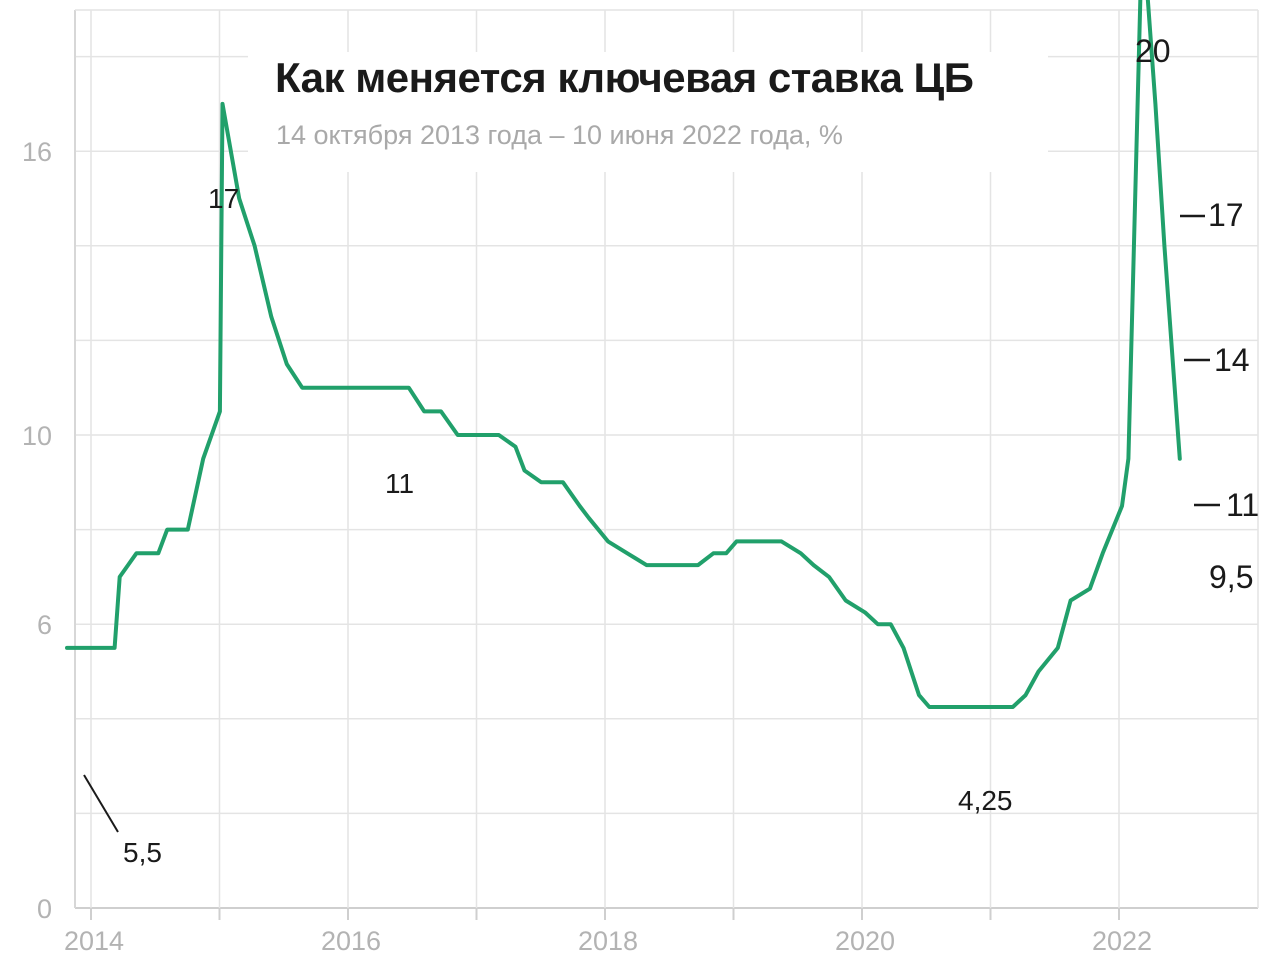 The width and height of the screenshot is (1280, 961). What do you see at coordinates (1122, 941) in the screenshot?
I see `x-tick-label: 2022` at bounding box center [1122, 941].